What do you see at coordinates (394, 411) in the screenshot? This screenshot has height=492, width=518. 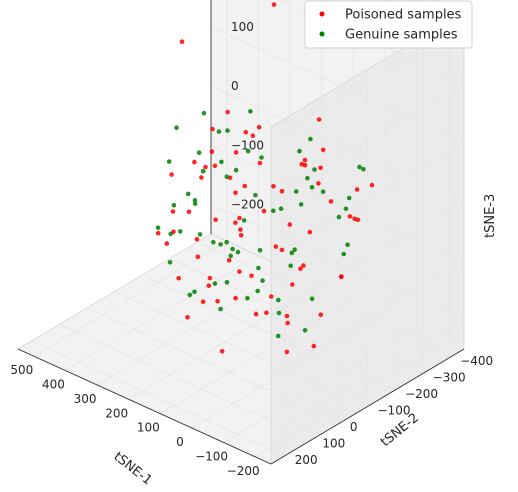 I see `y-tick-label: −100` at bounding box center [394, 411].